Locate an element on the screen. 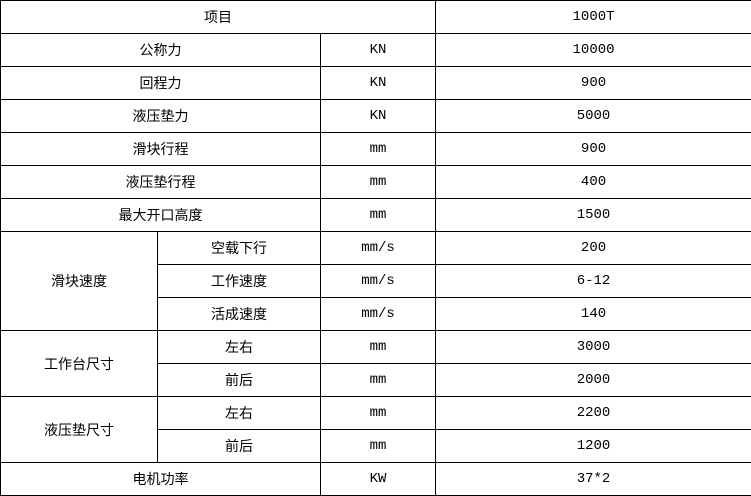 This screenshot has width=751, height=496. table-row: 滑块行程 mm 900 is located at coordinates (375, 149).